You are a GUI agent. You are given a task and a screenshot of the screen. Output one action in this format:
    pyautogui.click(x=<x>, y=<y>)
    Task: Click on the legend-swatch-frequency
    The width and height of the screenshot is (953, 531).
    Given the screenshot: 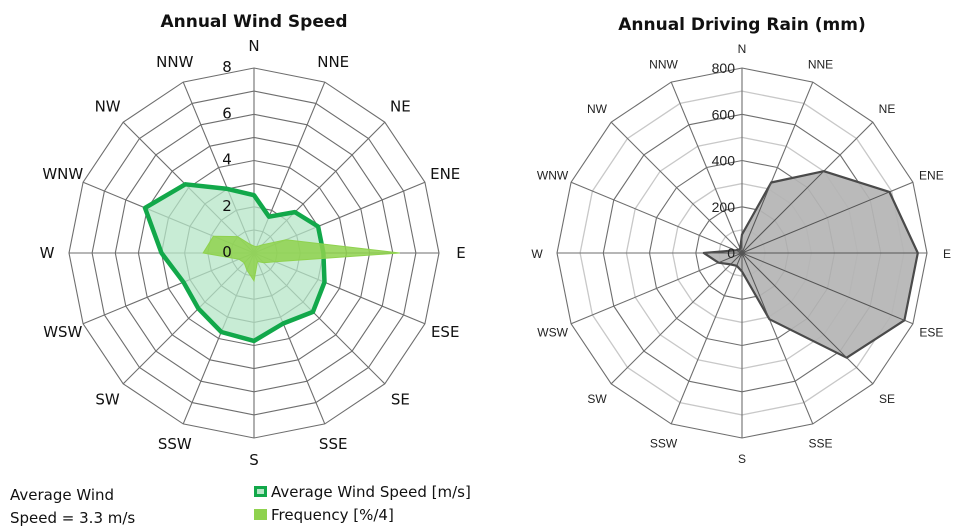 What is the action you would take?
    pyautogui.click(x=260, y=514)
    